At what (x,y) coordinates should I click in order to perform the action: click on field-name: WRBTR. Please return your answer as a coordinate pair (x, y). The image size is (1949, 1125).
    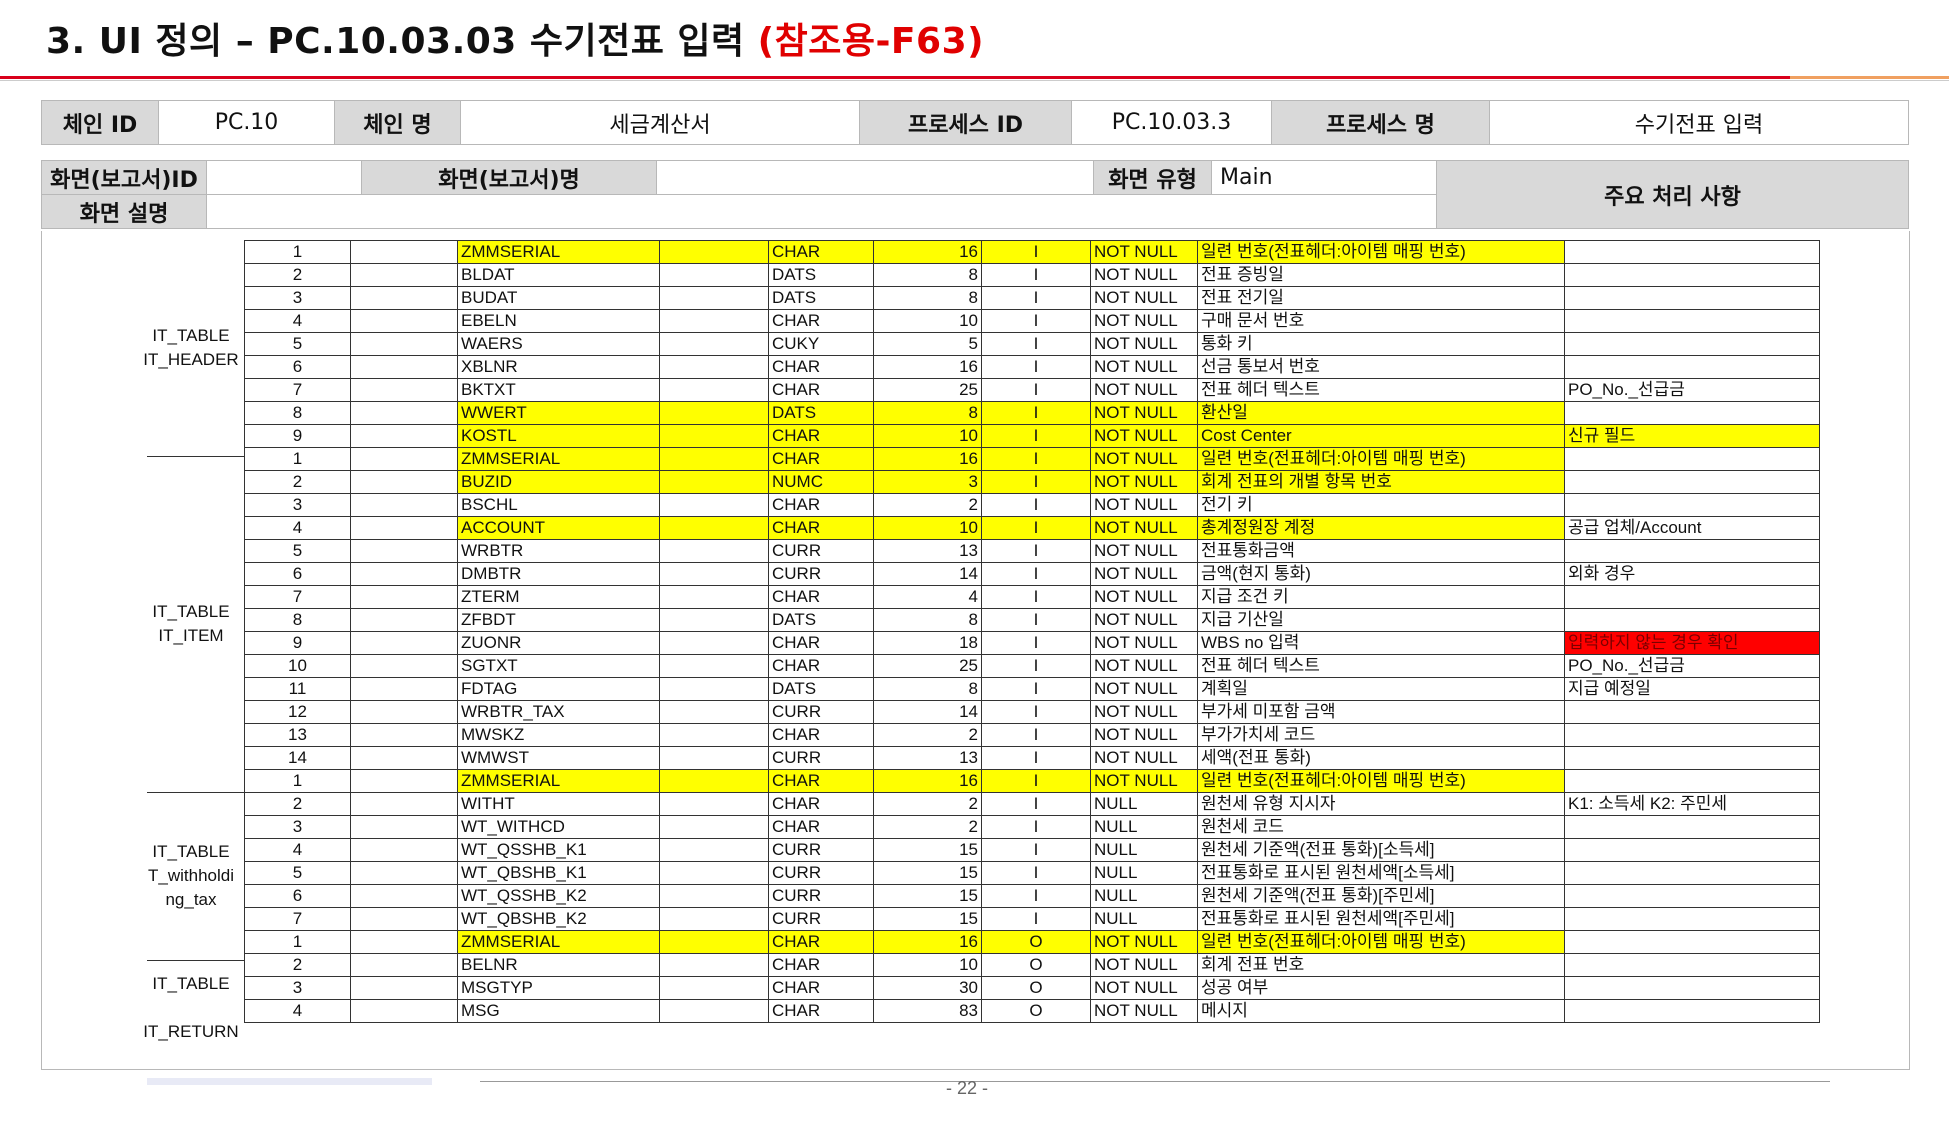
    Looking at the image, I should click on (558, 551).